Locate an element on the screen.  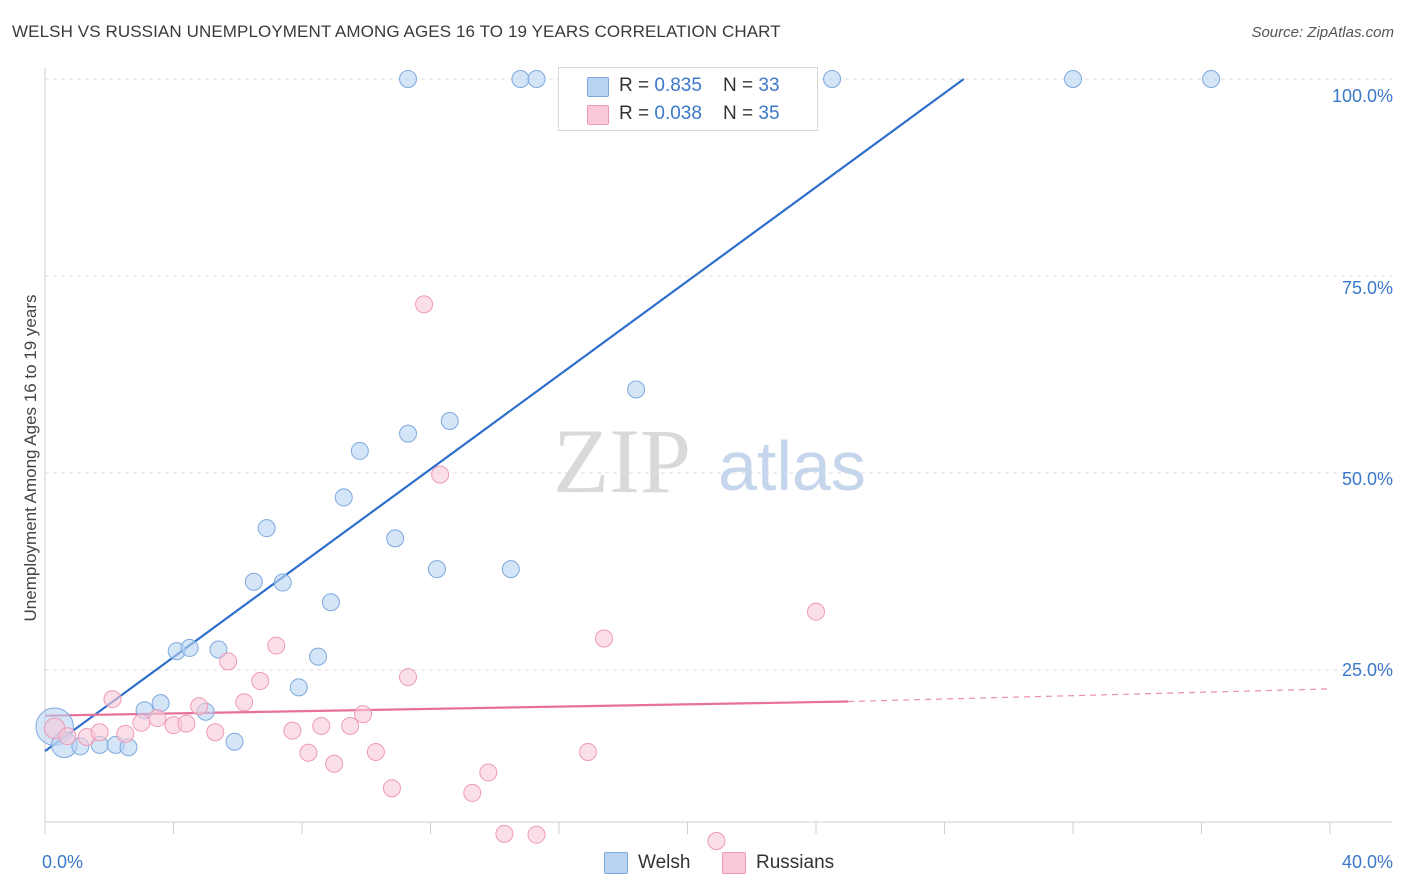
y-tick-75: 75.0% is located at coordinates (1367, 288).